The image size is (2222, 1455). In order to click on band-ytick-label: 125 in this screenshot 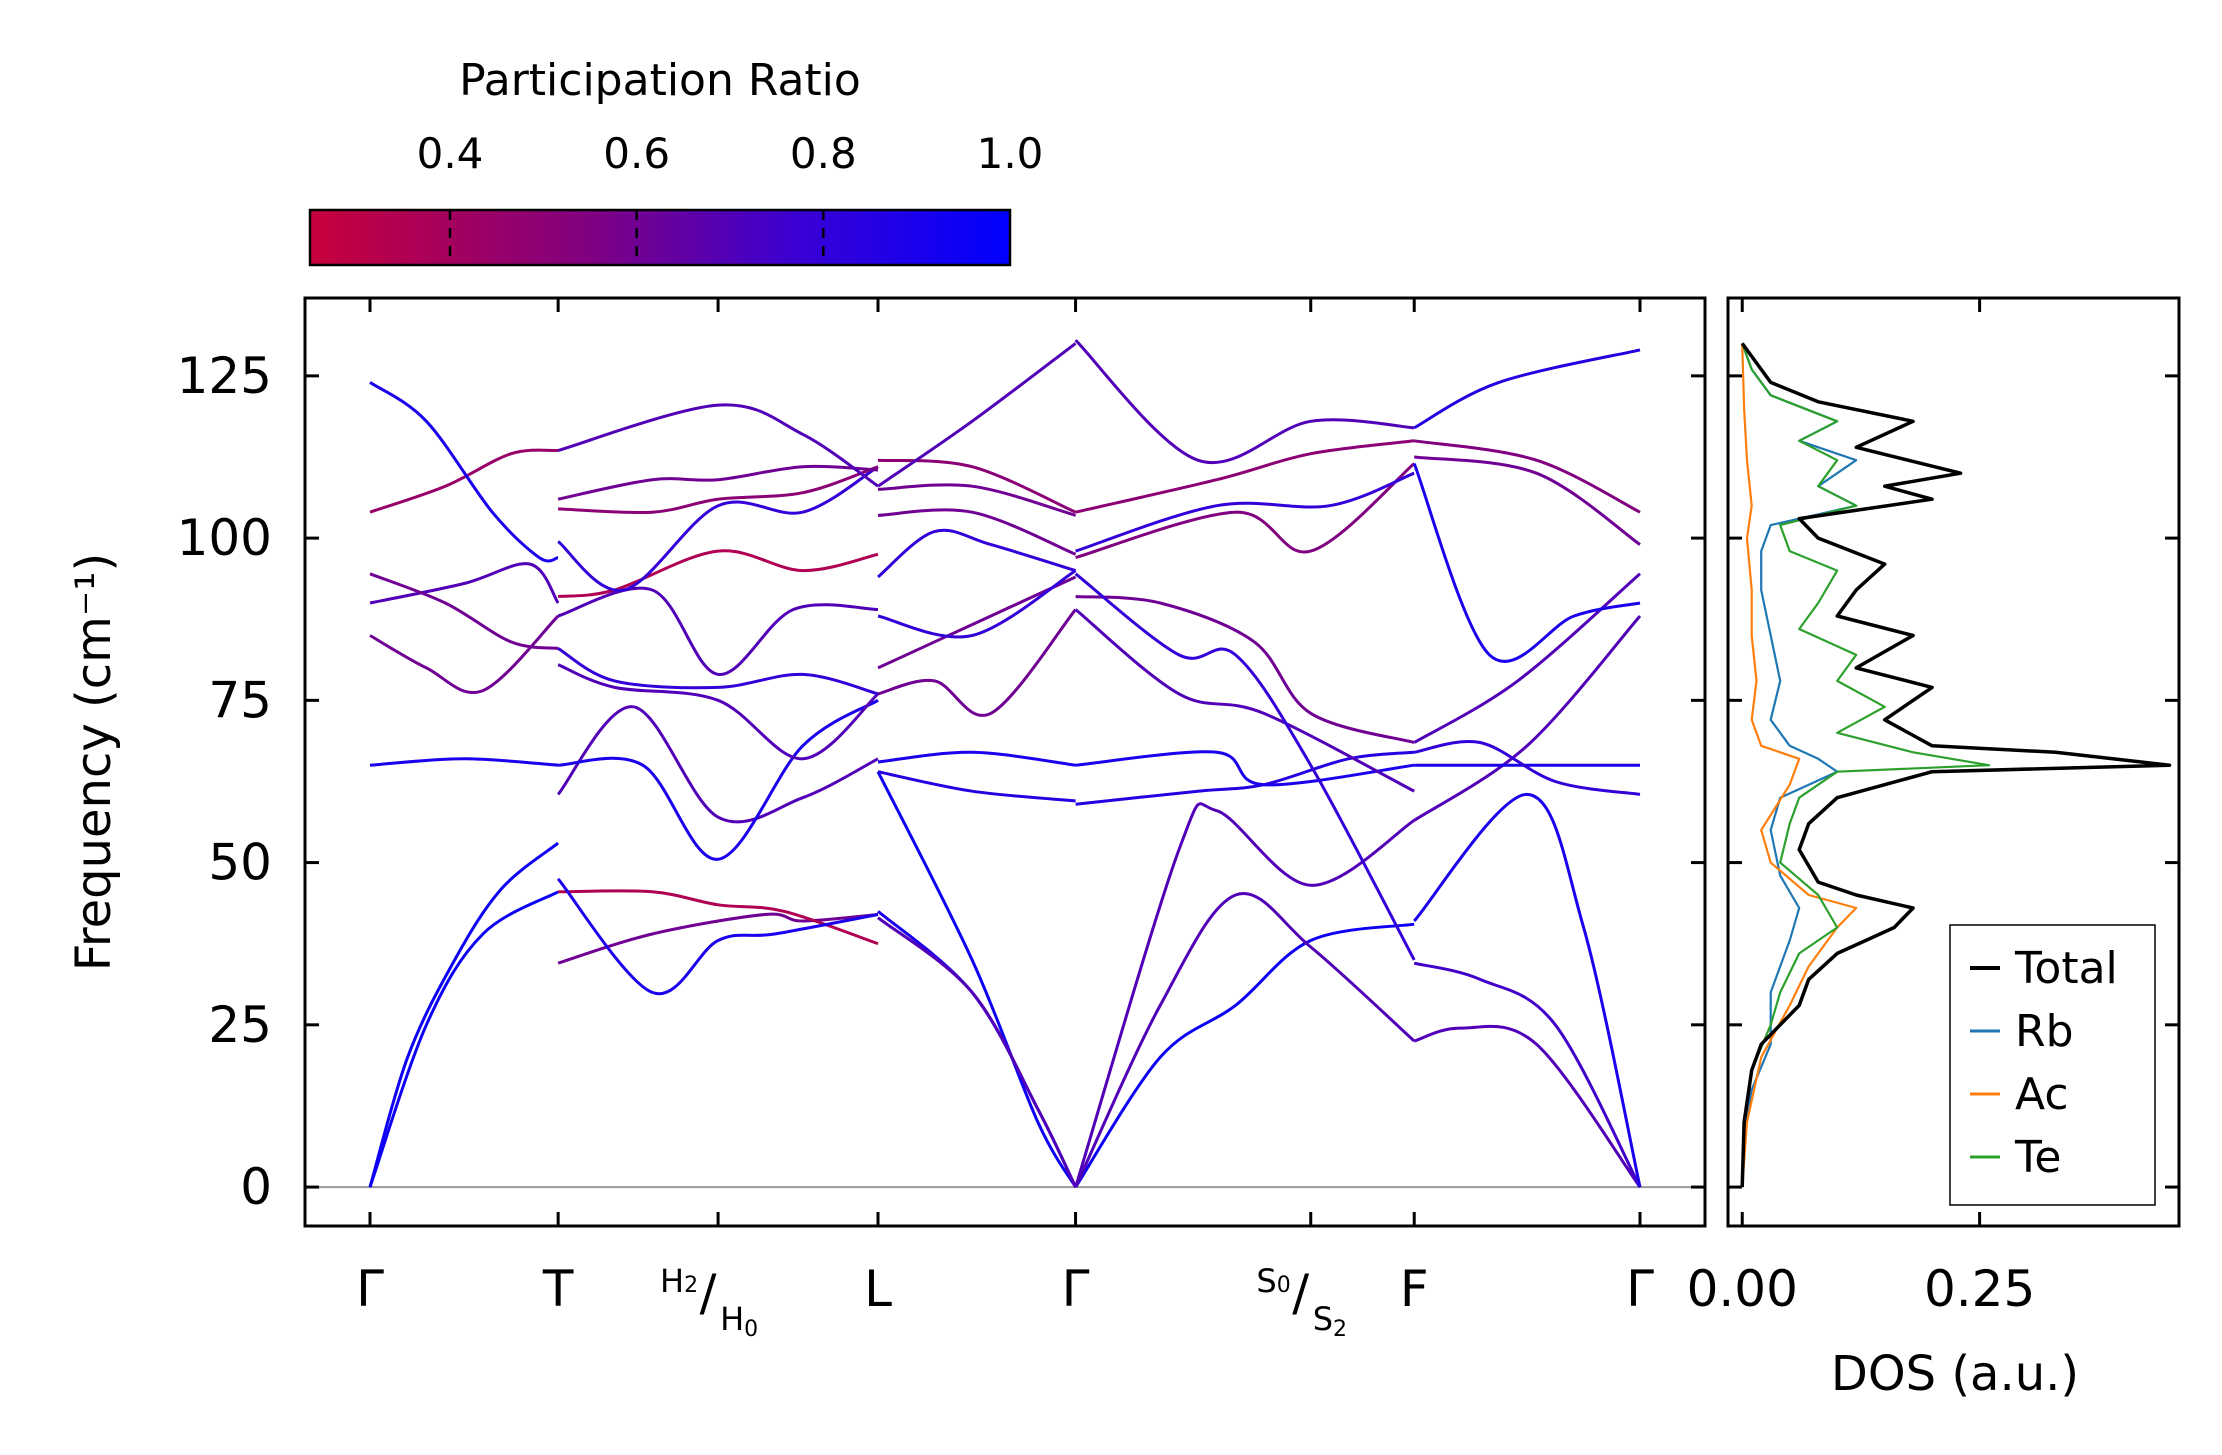, I will do `click(224, 376)`.